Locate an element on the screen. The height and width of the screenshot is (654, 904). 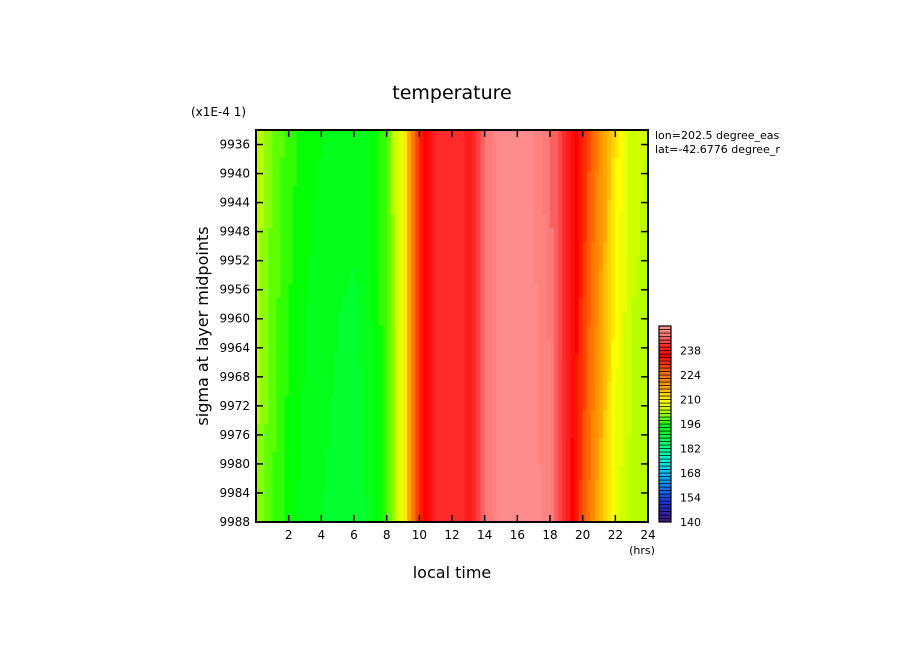
colorbar-swatch is located at coordinates (665, 334).